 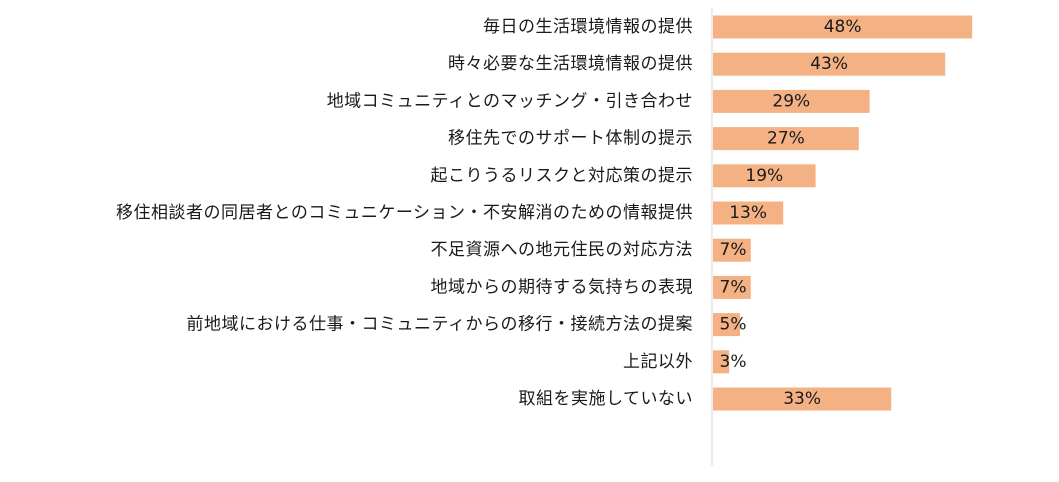 What do you see at coordinates (562, 250) in the screenshot?
I see `category-label: 不足資源への地元住民の対応方法` at bounding box center [562, 250].